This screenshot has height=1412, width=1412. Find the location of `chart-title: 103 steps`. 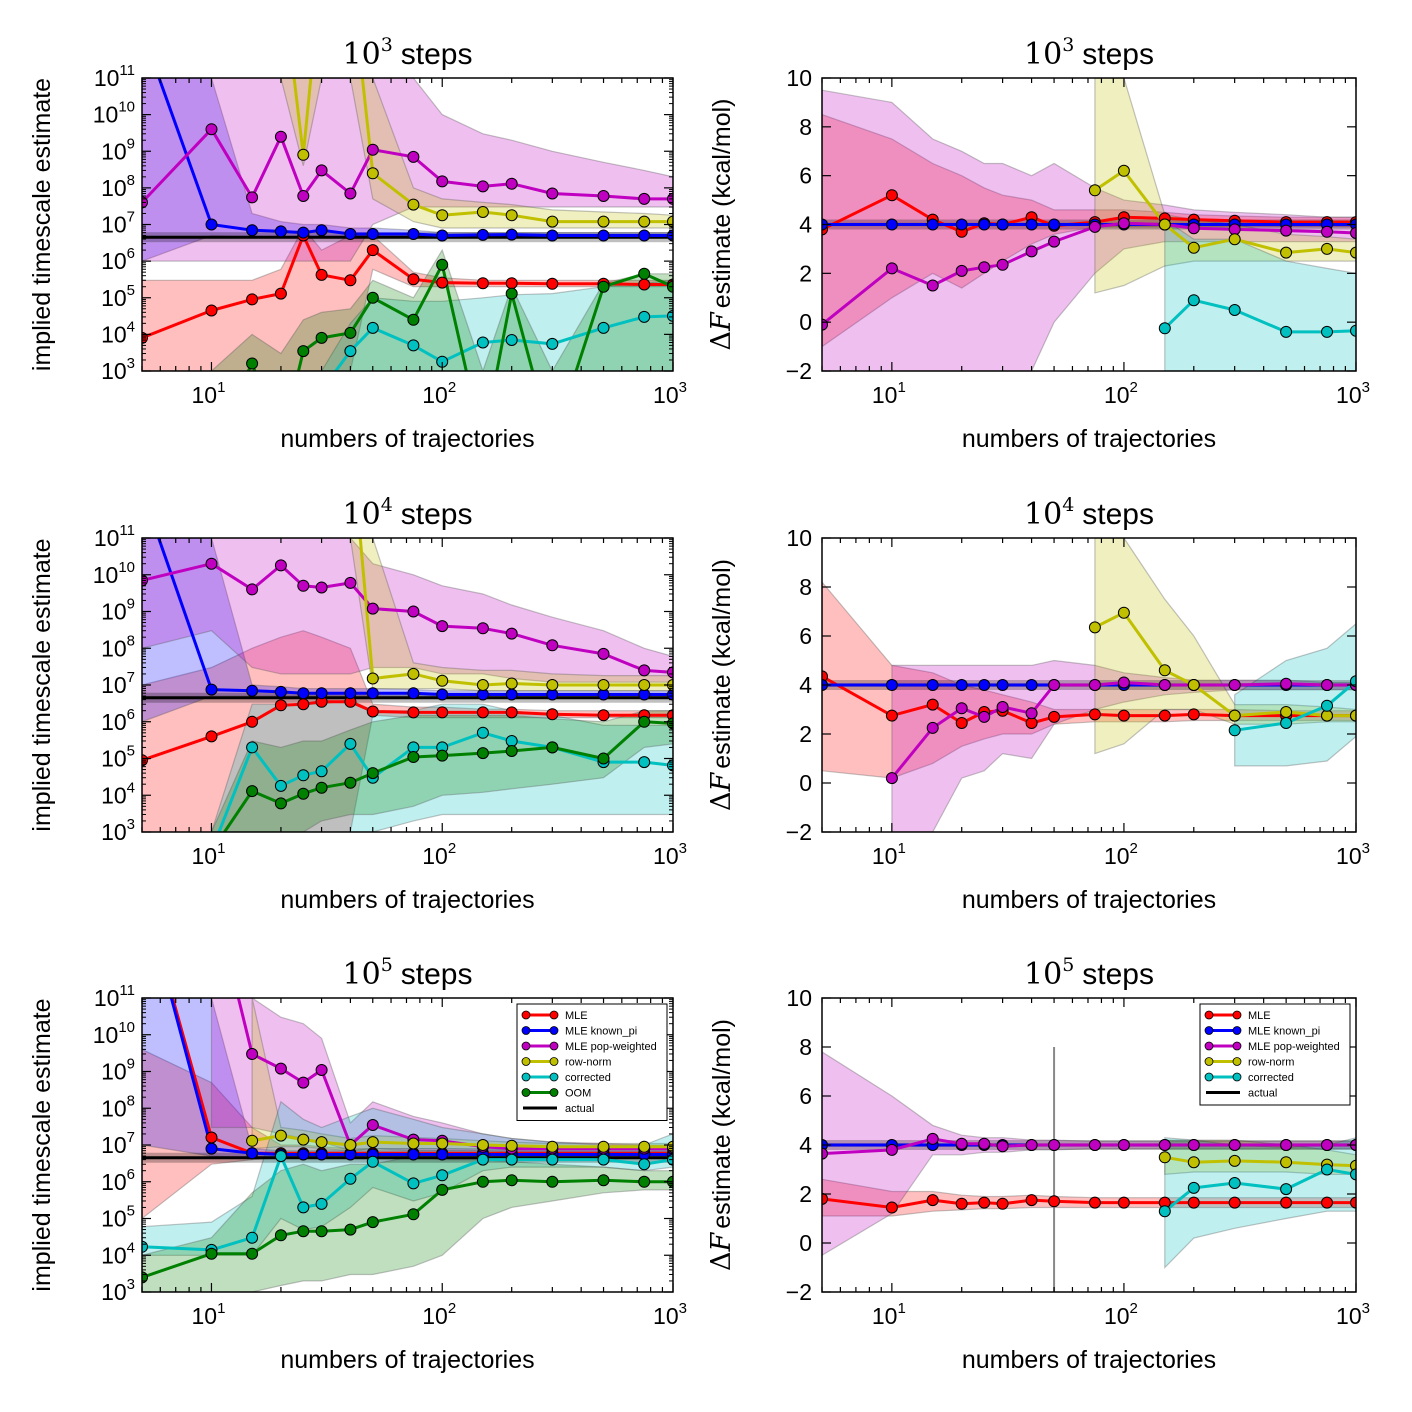

chart-title: 103 steps is located at coordinates (408, 53).